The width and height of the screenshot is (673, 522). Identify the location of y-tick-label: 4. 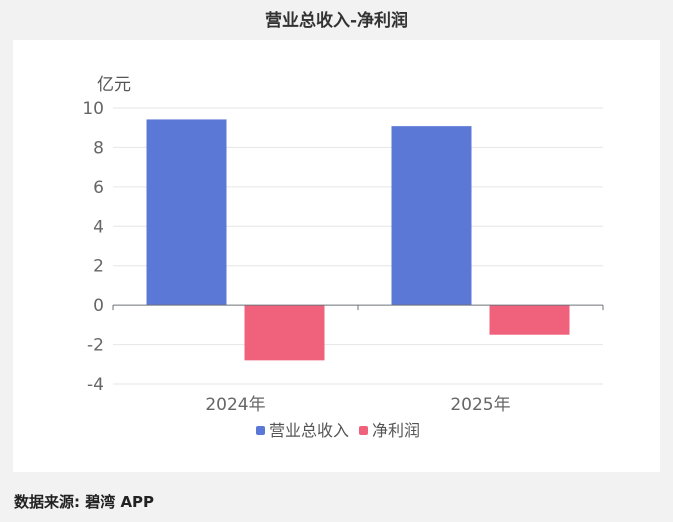
(98, 227).